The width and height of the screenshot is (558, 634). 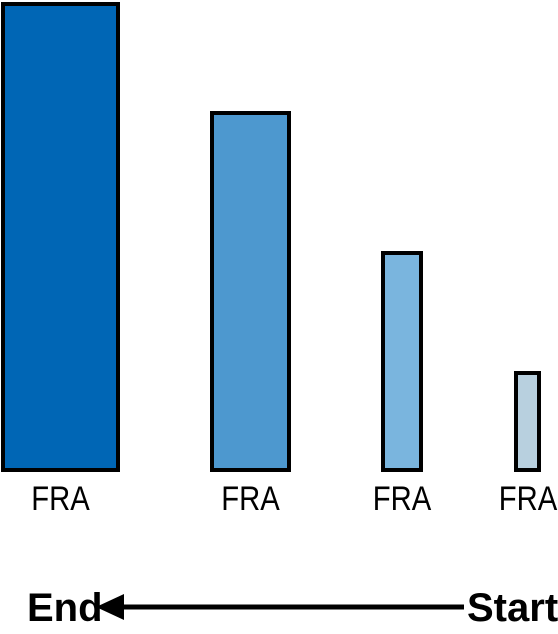 I want to click on timeline-arrow-icon, so click(x=280, y=607).